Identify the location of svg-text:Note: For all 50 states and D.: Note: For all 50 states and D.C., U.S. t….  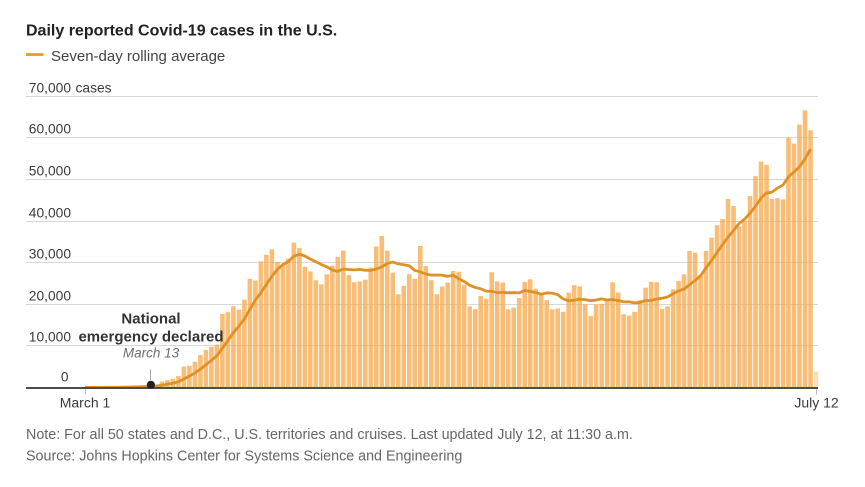
(329, 435).